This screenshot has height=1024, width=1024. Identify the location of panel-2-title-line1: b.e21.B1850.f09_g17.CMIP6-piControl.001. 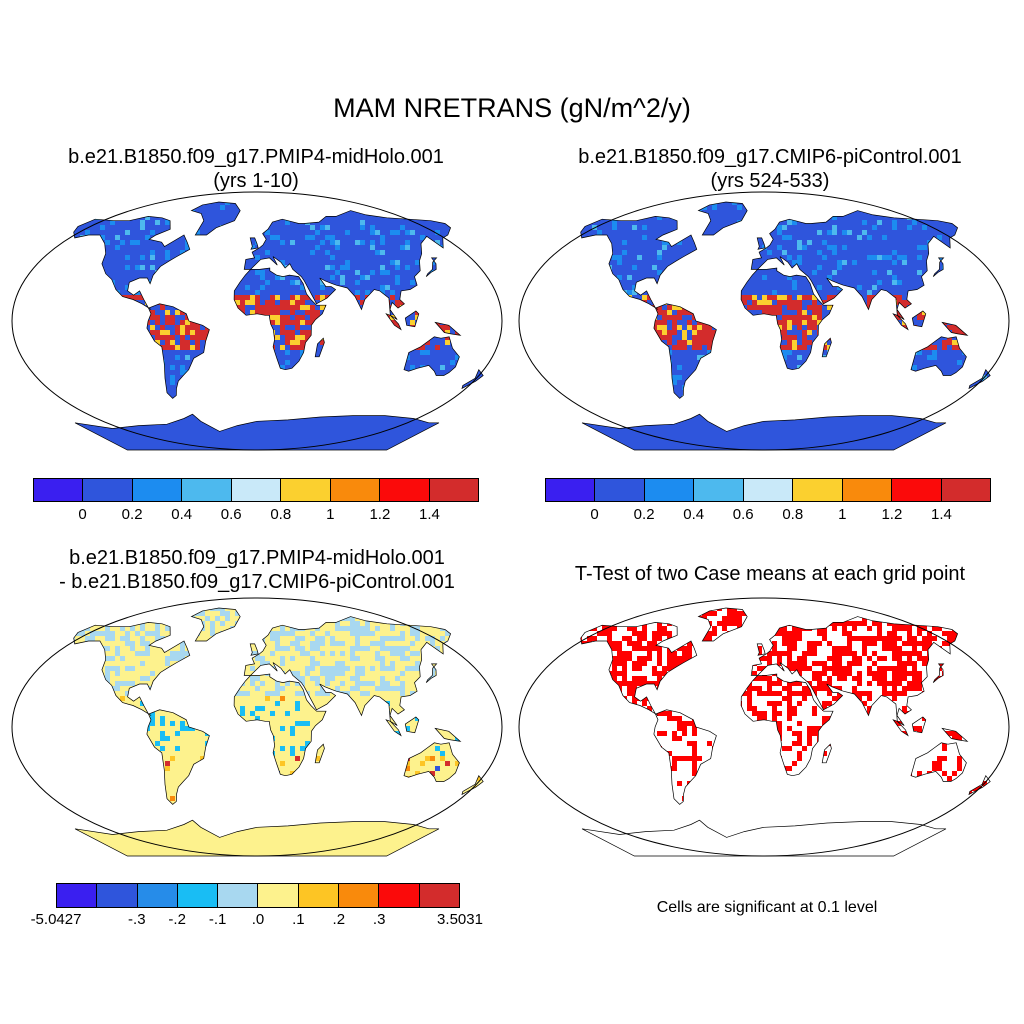
(770, 157).